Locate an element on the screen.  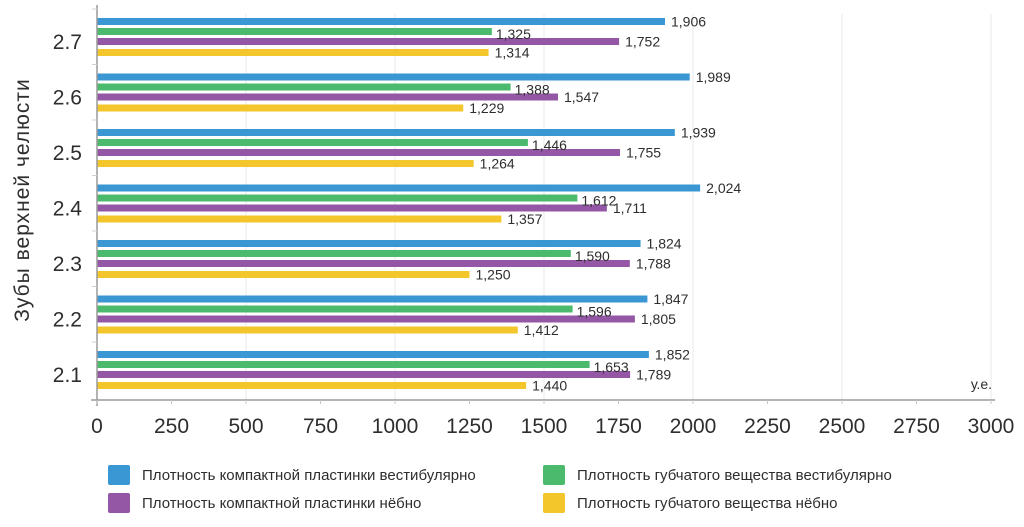
data-label: 1,250 is located at coordinates (493, 275).